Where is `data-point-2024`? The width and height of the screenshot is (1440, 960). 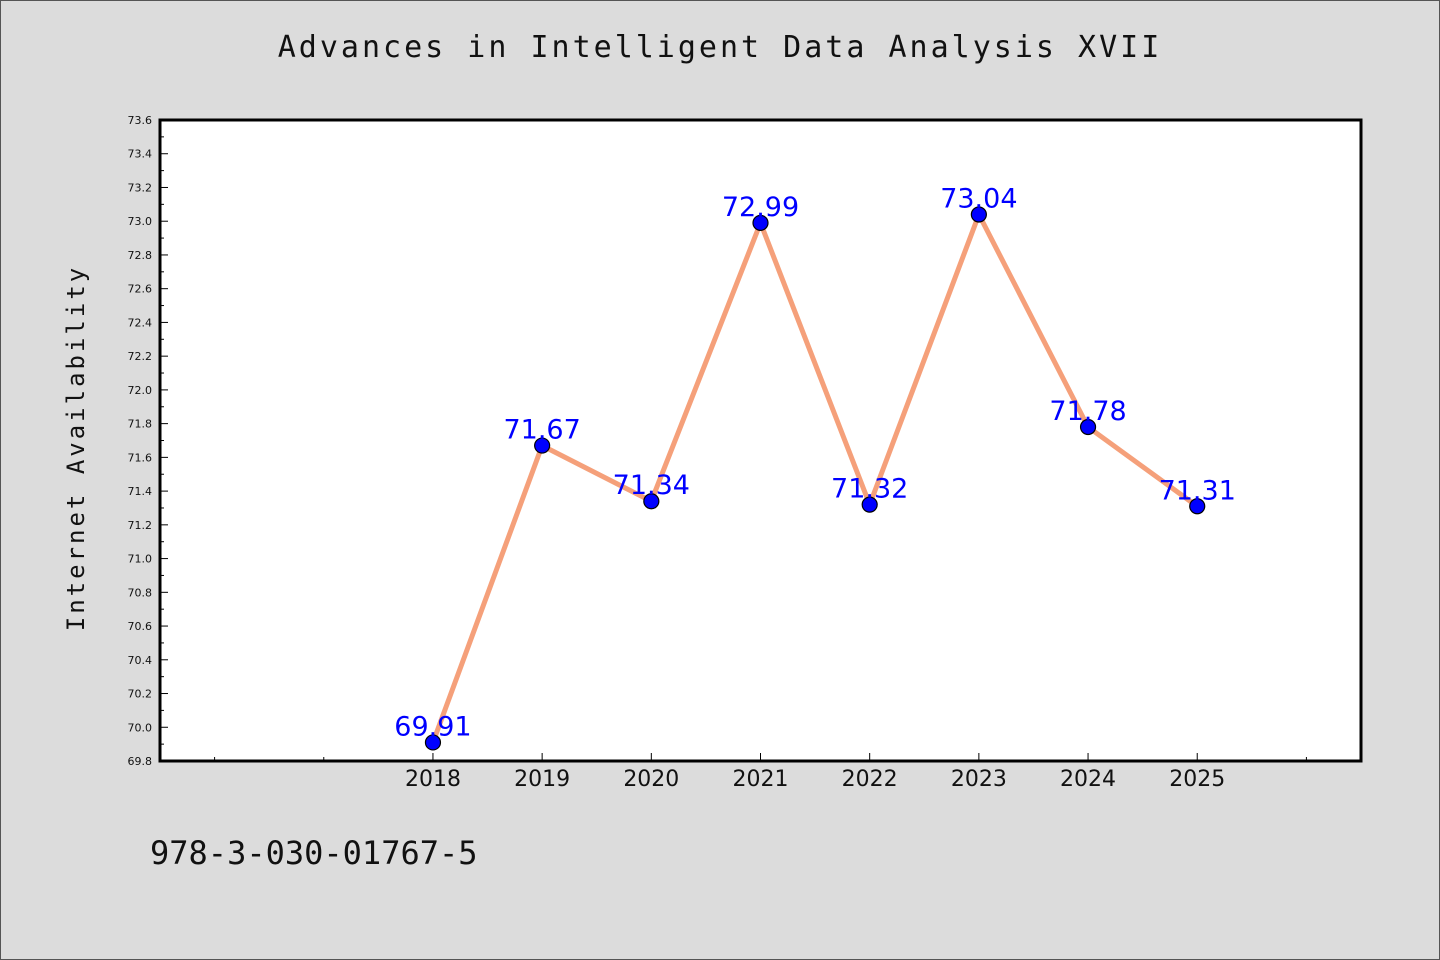
data-point-2024 is located at coordinates (1088, 427).